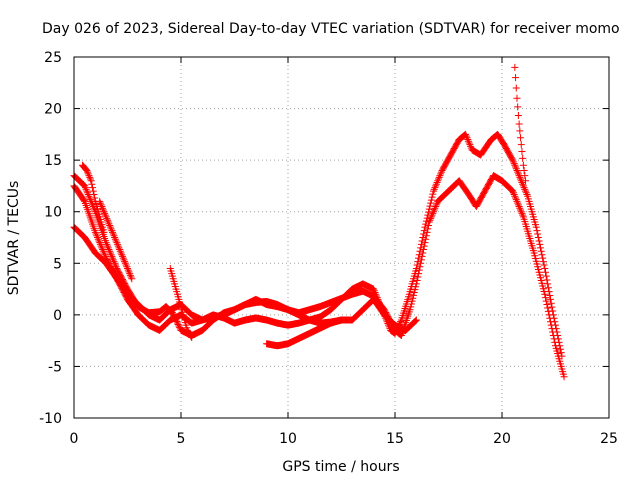 The height and width of the screenshot is (480, 640). Describe the element at coordinates (53, 110) in the screenshot. I see `y-tick-label: 20` at that location.